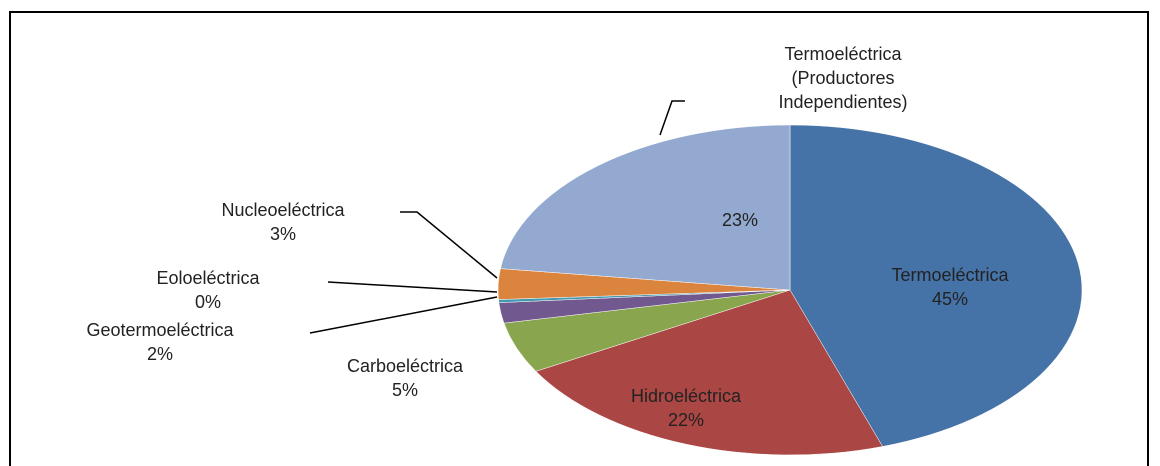 The width and height of the screenshot is (1160, 466). I want to click on value-label: 0%, so click(208, 302).